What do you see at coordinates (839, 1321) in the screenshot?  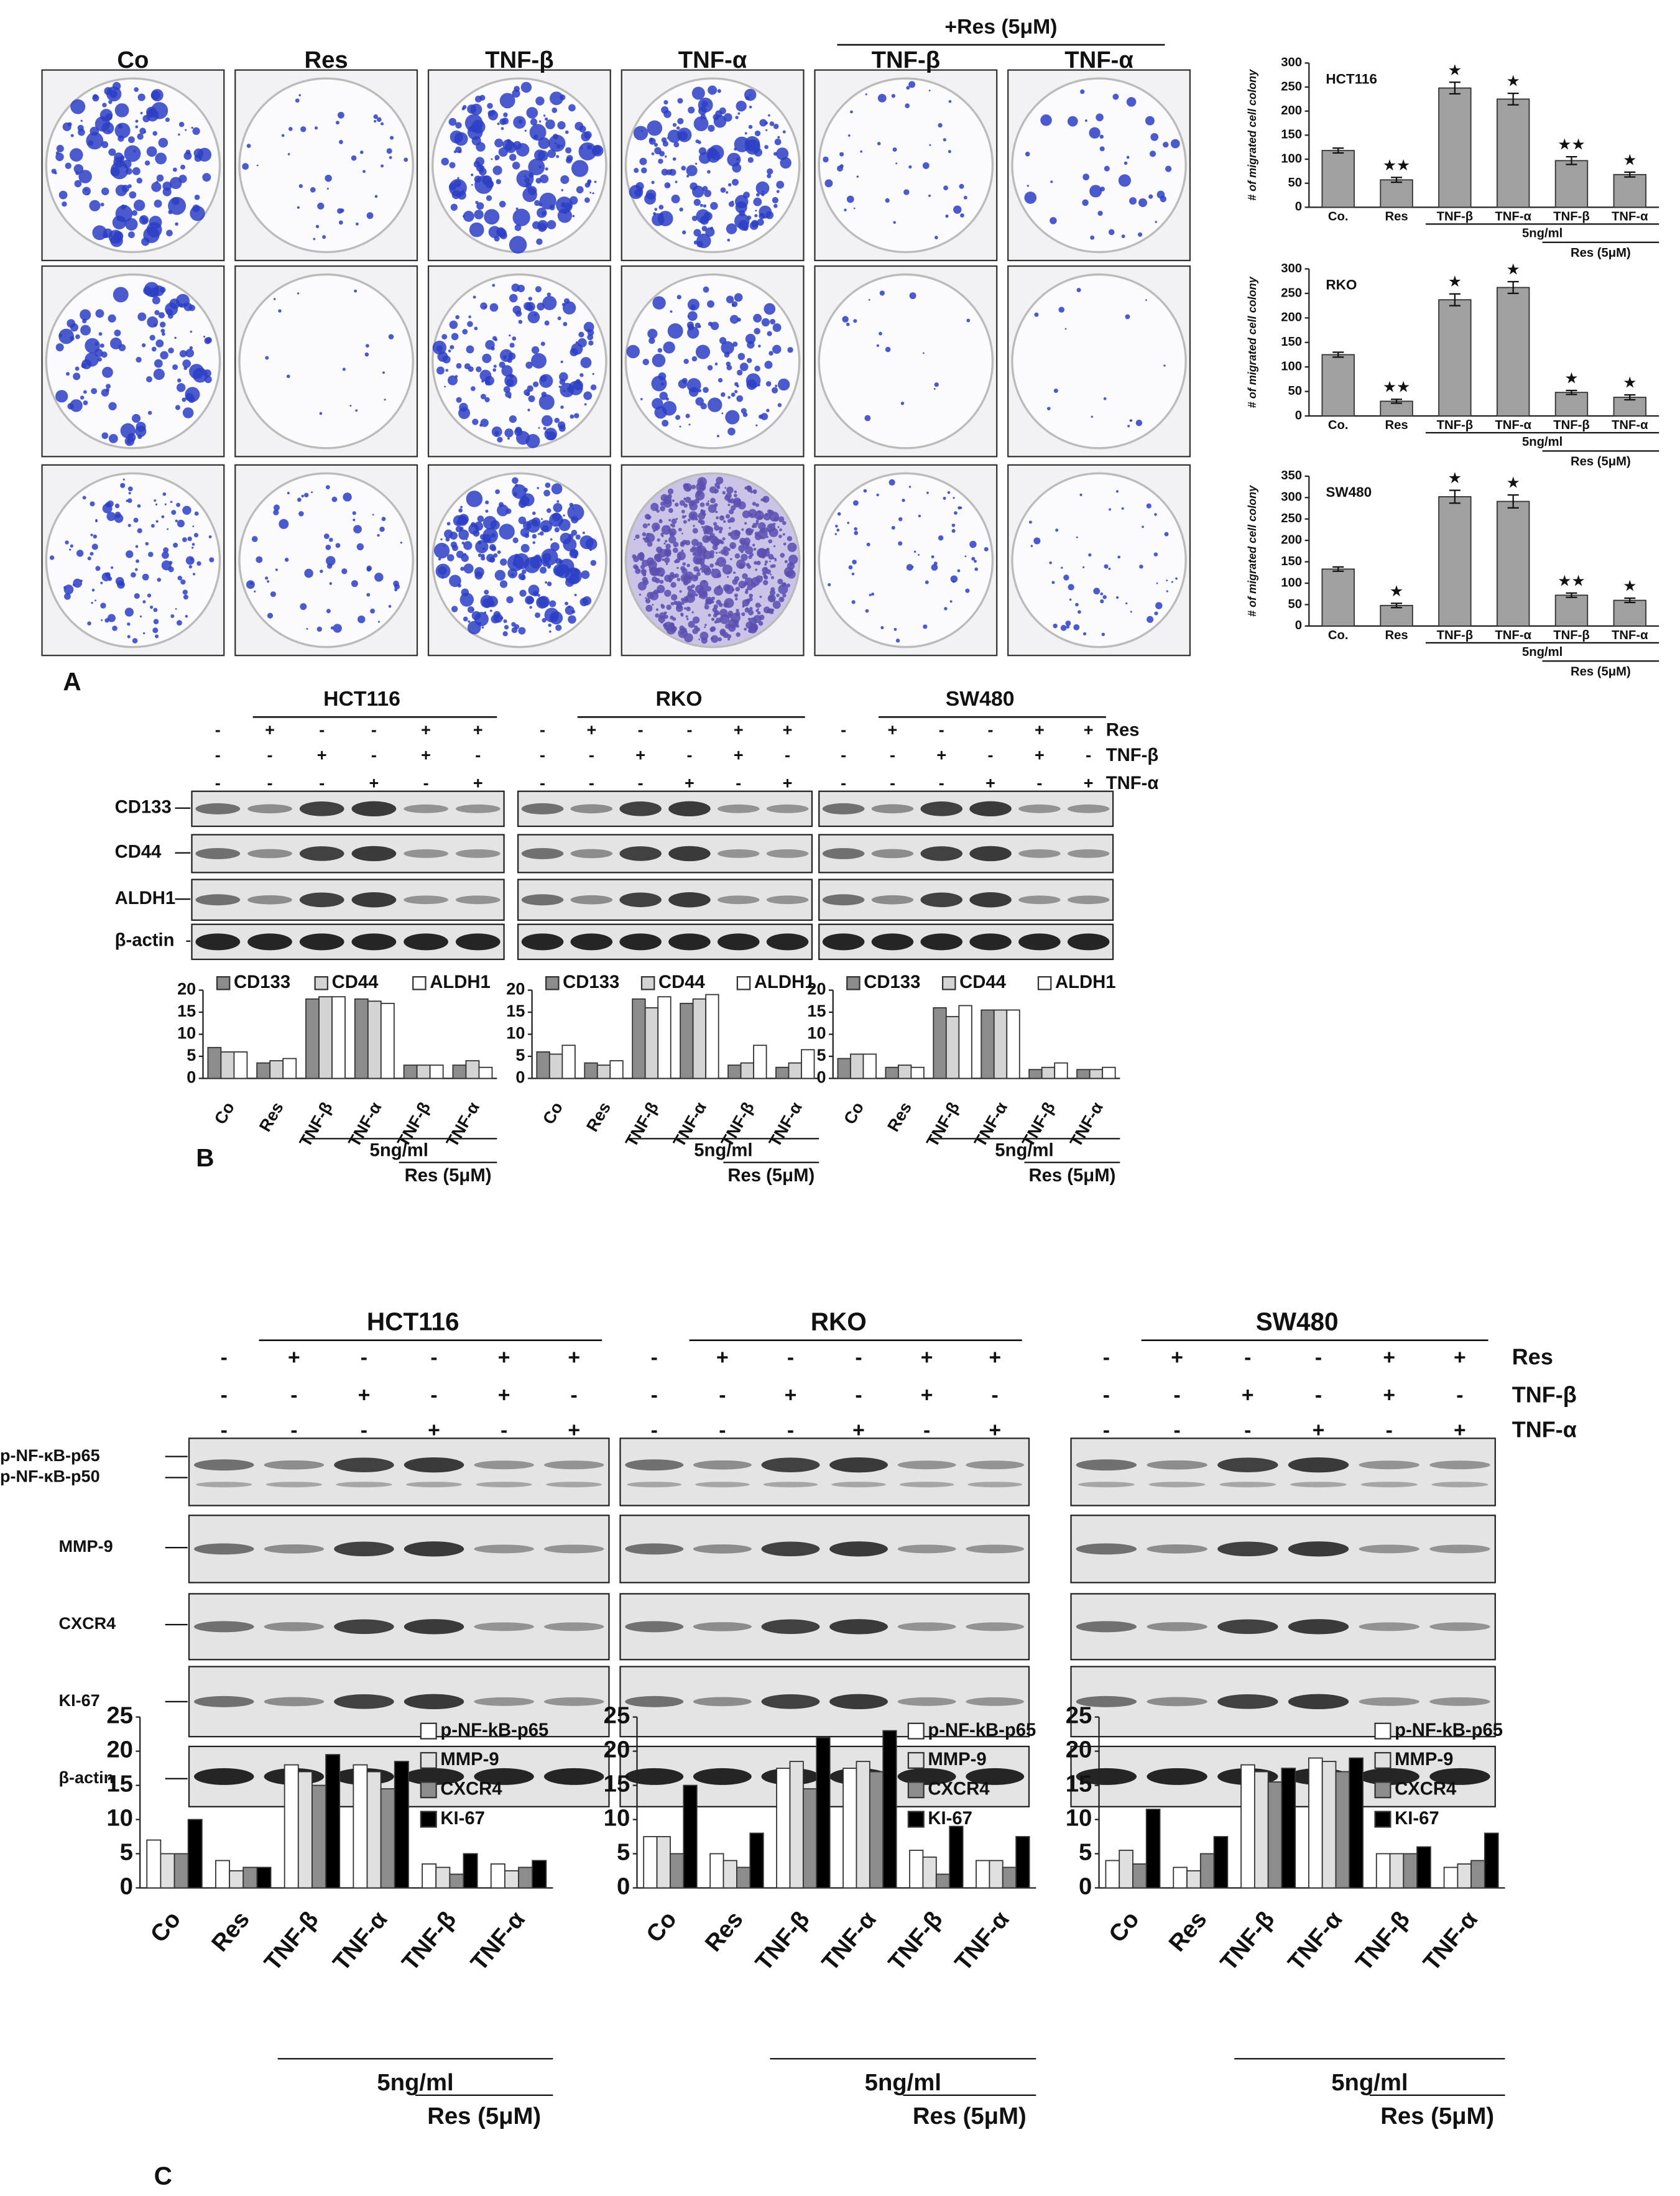 I see `cell-line-label: RKO` at bounding box center [839, 1321].